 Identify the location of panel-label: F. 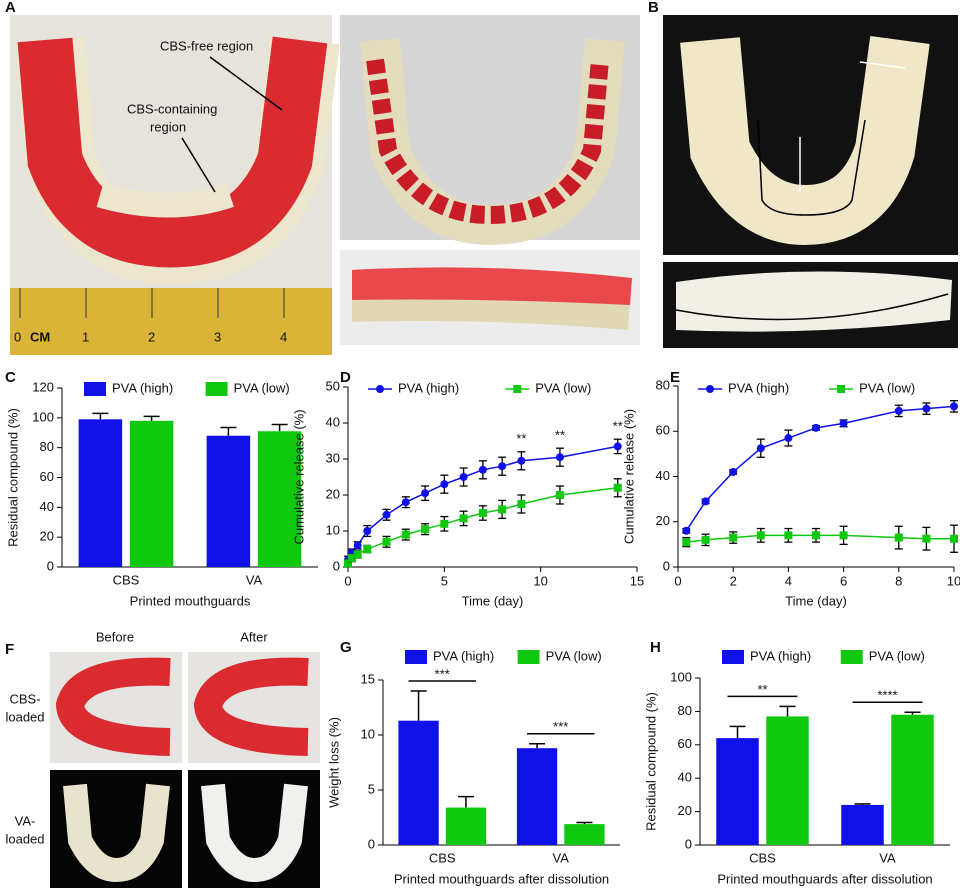
(9, 649).